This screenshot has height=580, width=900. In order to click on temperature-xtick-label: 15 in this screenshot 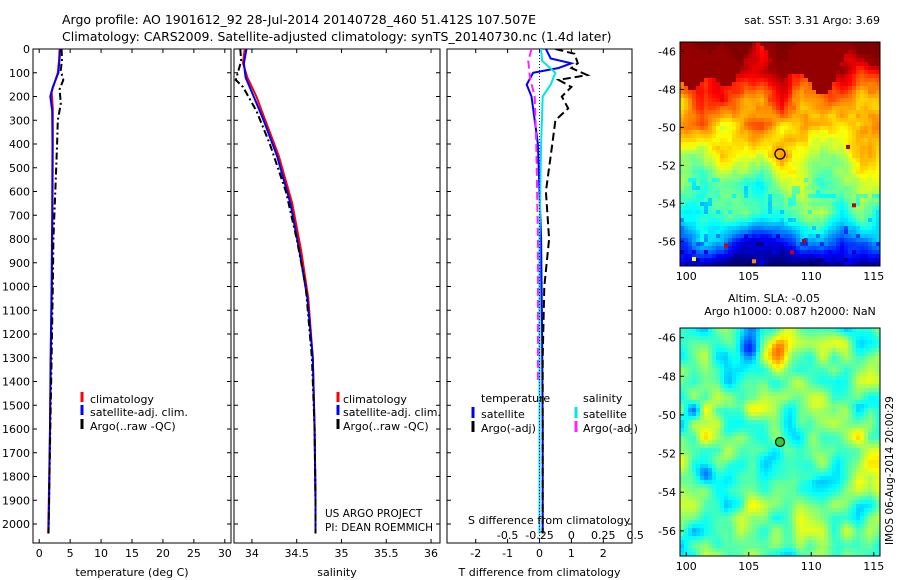, I will do `click(132, 553)`.